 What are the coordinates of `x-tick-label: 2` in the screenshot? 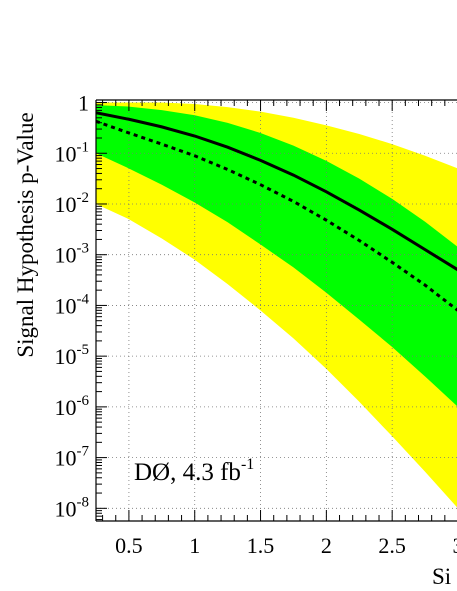 It's located at (326, 545).